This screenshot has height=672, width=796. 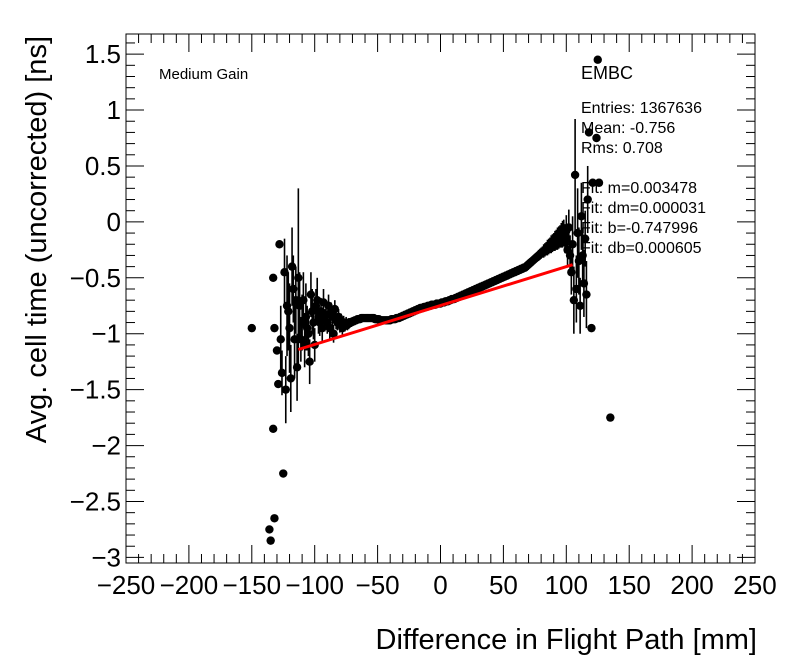 I want to click on y-tick-label: −3, so click(x=106, y=557).